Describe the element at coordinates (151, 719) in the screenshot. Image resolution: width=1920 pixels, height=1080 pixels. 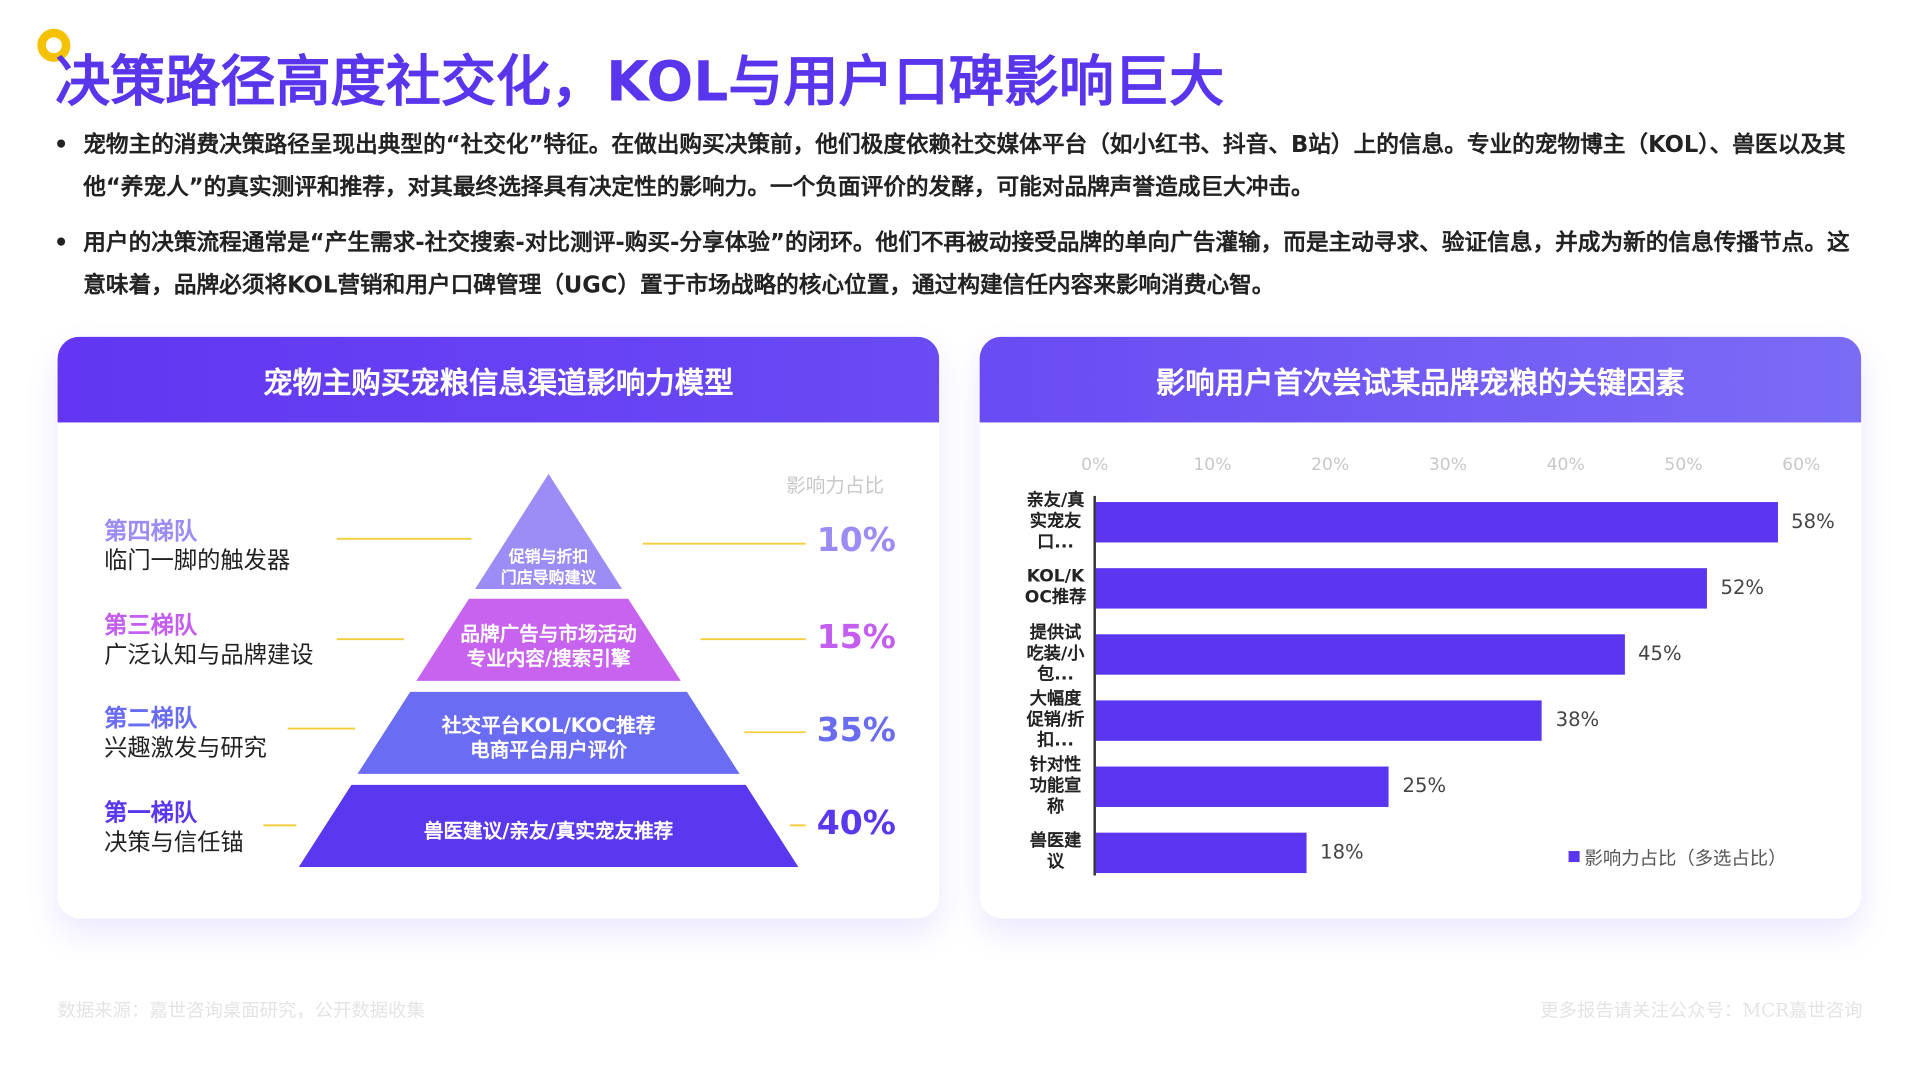
I see `tier-name: 第二梯队` at that location.